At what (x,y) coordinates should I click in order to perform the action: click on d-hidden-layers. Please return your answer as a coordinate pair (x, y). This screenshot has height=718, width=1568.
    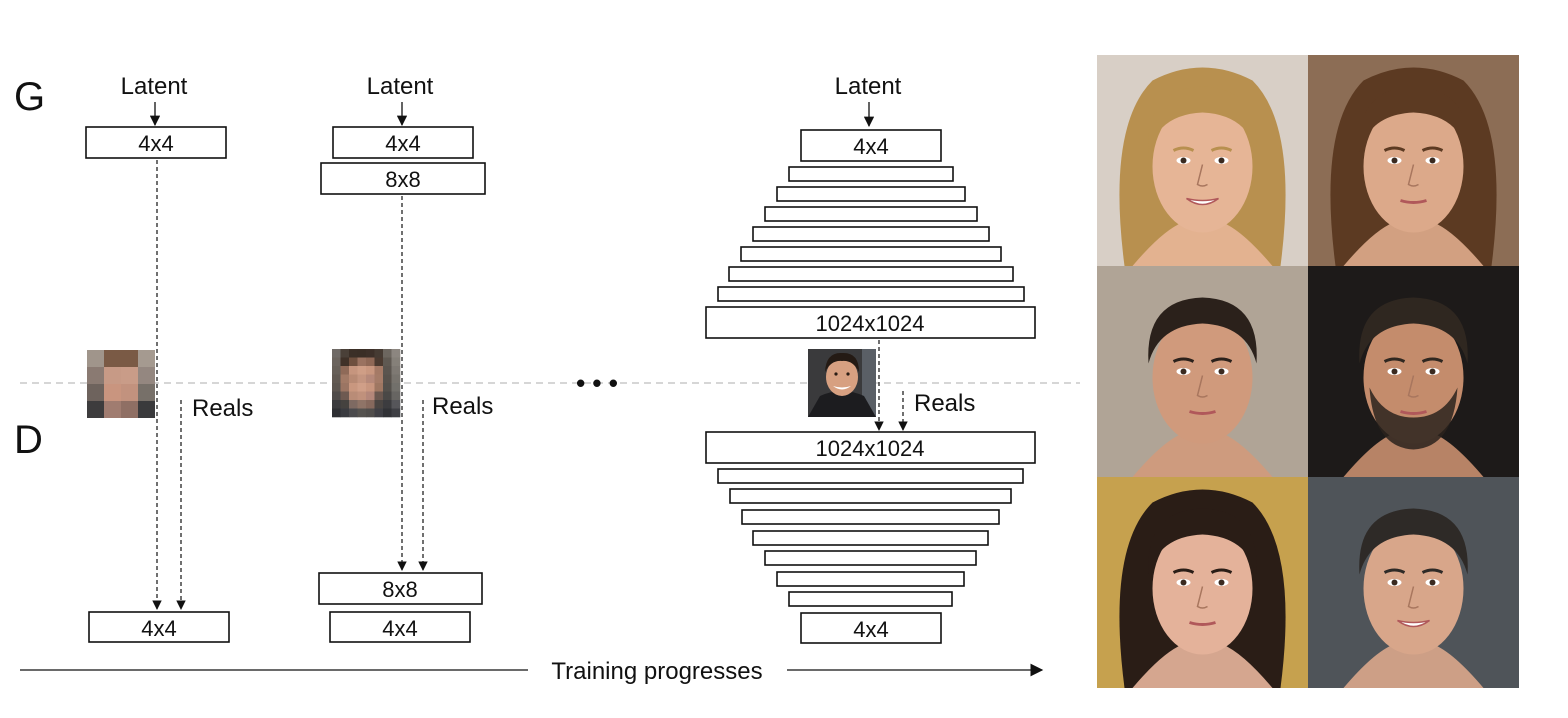
    Looking at the image, I should click on (870, 537).